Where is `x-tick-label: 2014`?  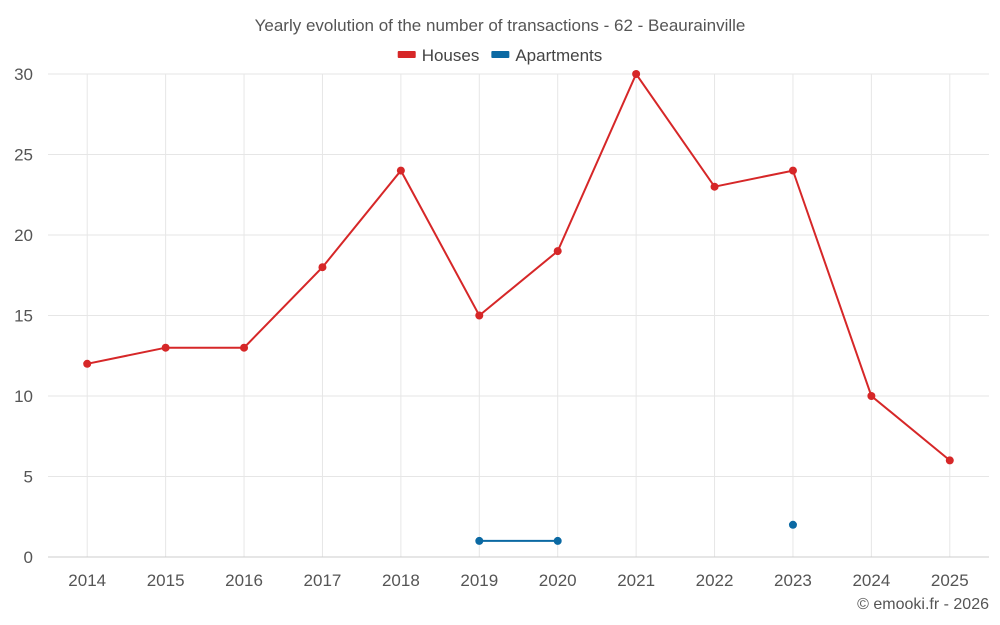
x-tick-label: 2014 is located at coordinates (87, 580).